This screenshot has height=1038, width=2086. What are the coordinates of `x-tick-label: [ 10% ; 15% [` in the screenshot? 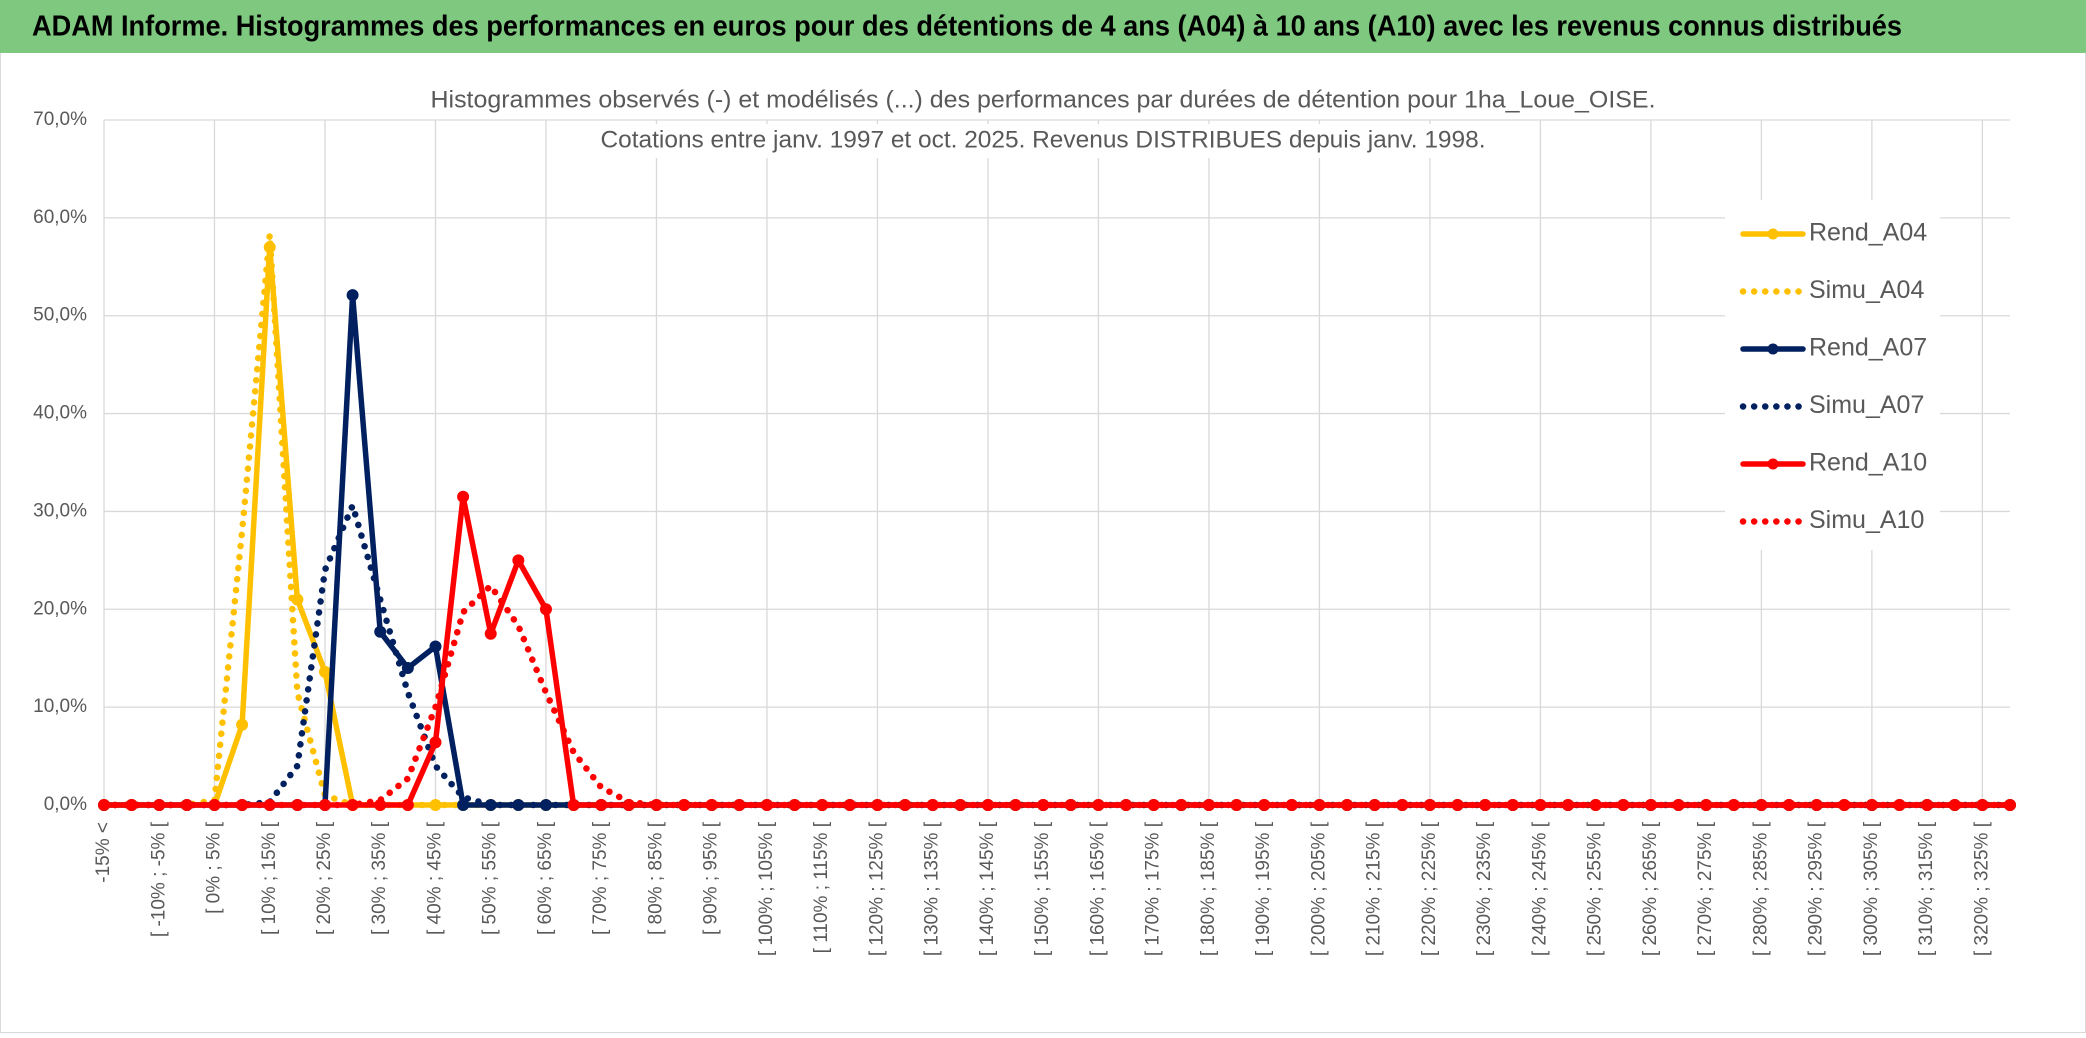 It's located at (269, 878).